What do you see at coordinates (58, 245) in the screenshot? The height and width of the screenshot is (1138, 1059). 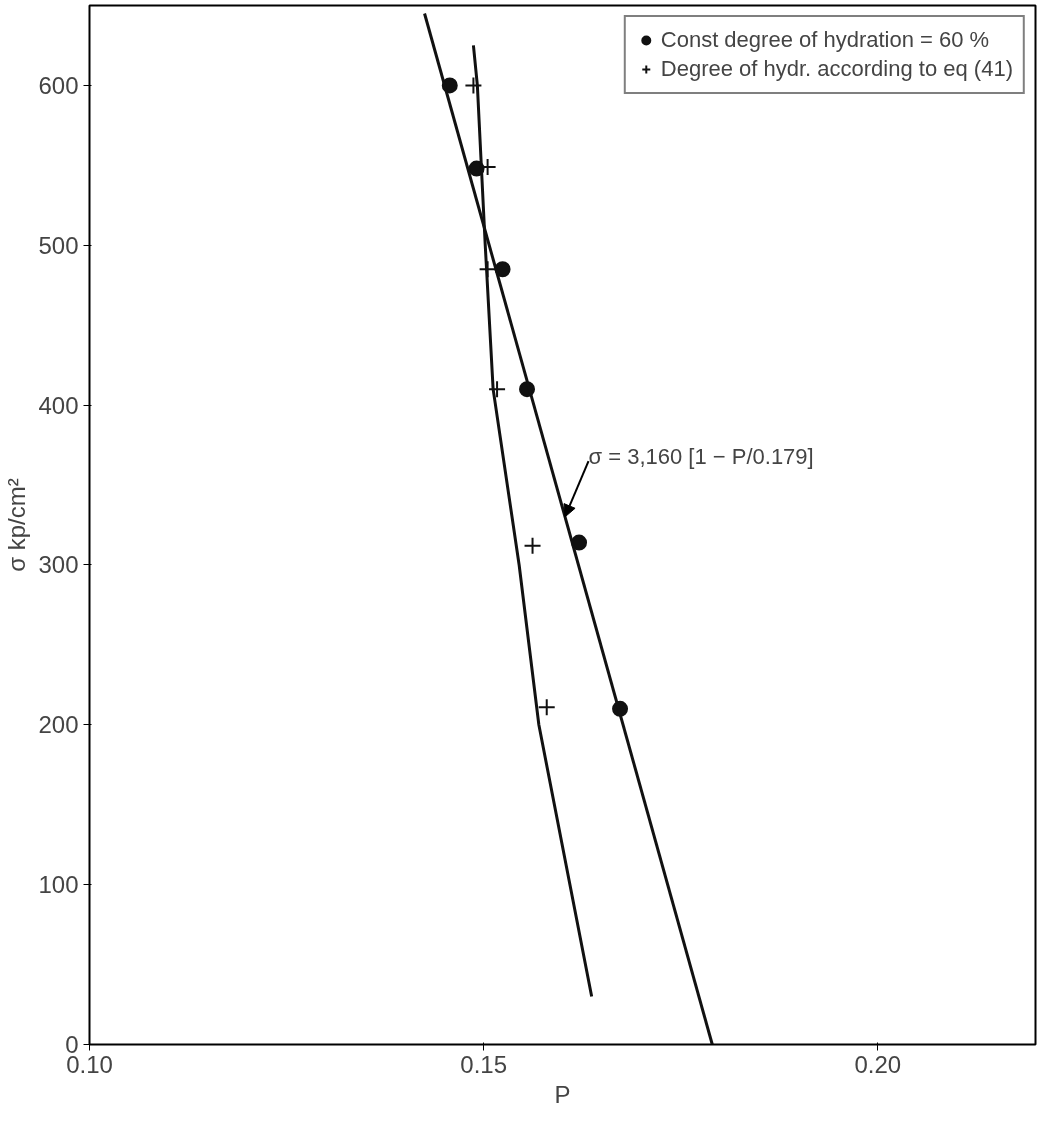 I see `y-tick-label: 500` at bounding box center [58, 245].